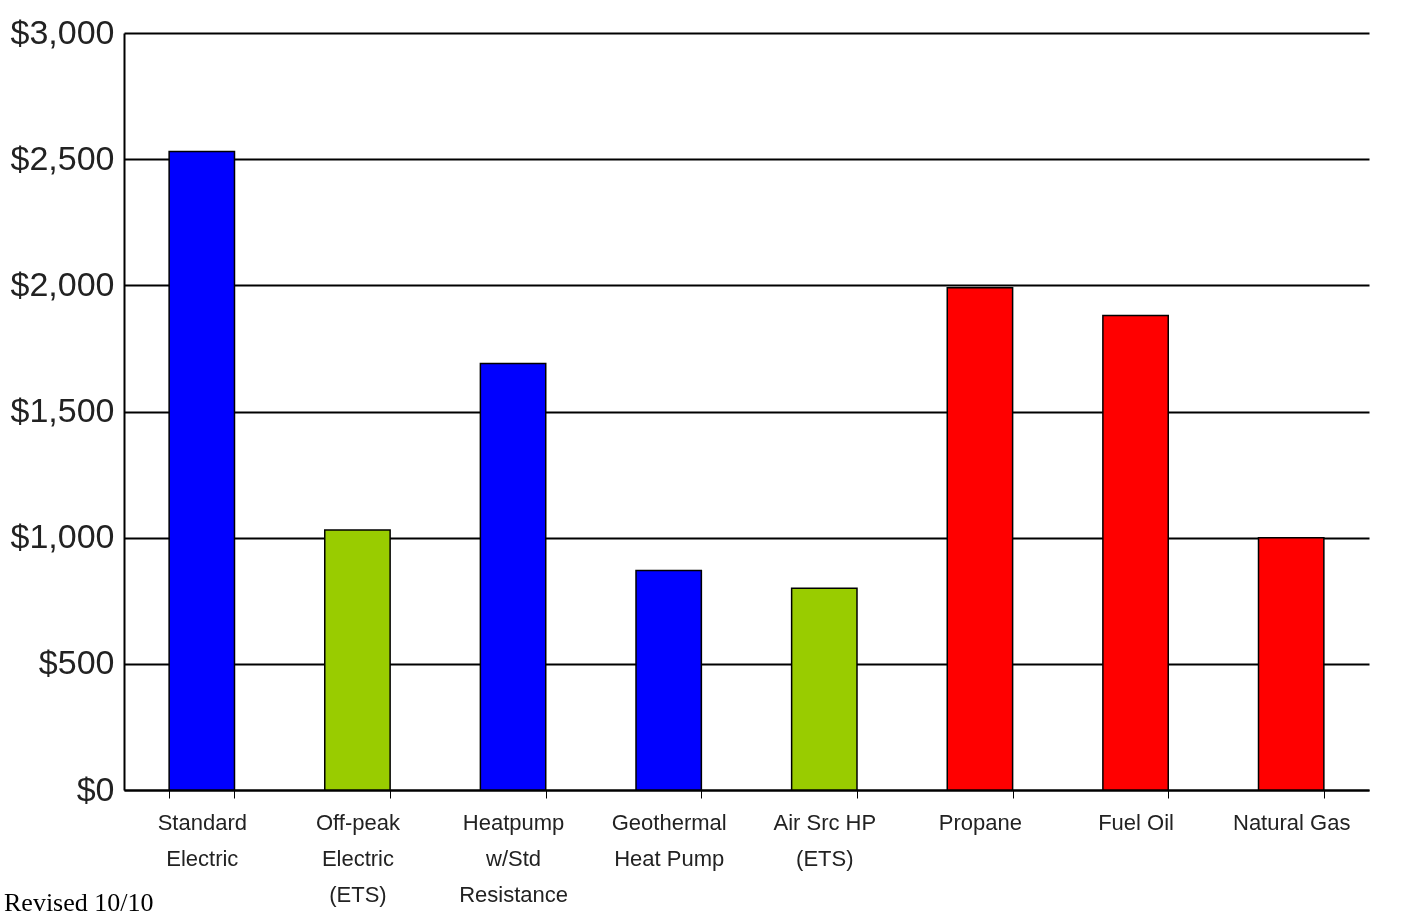 The image size is (1405, 919). I want to click on y-tick-label: $2,000, so click(62, 283).